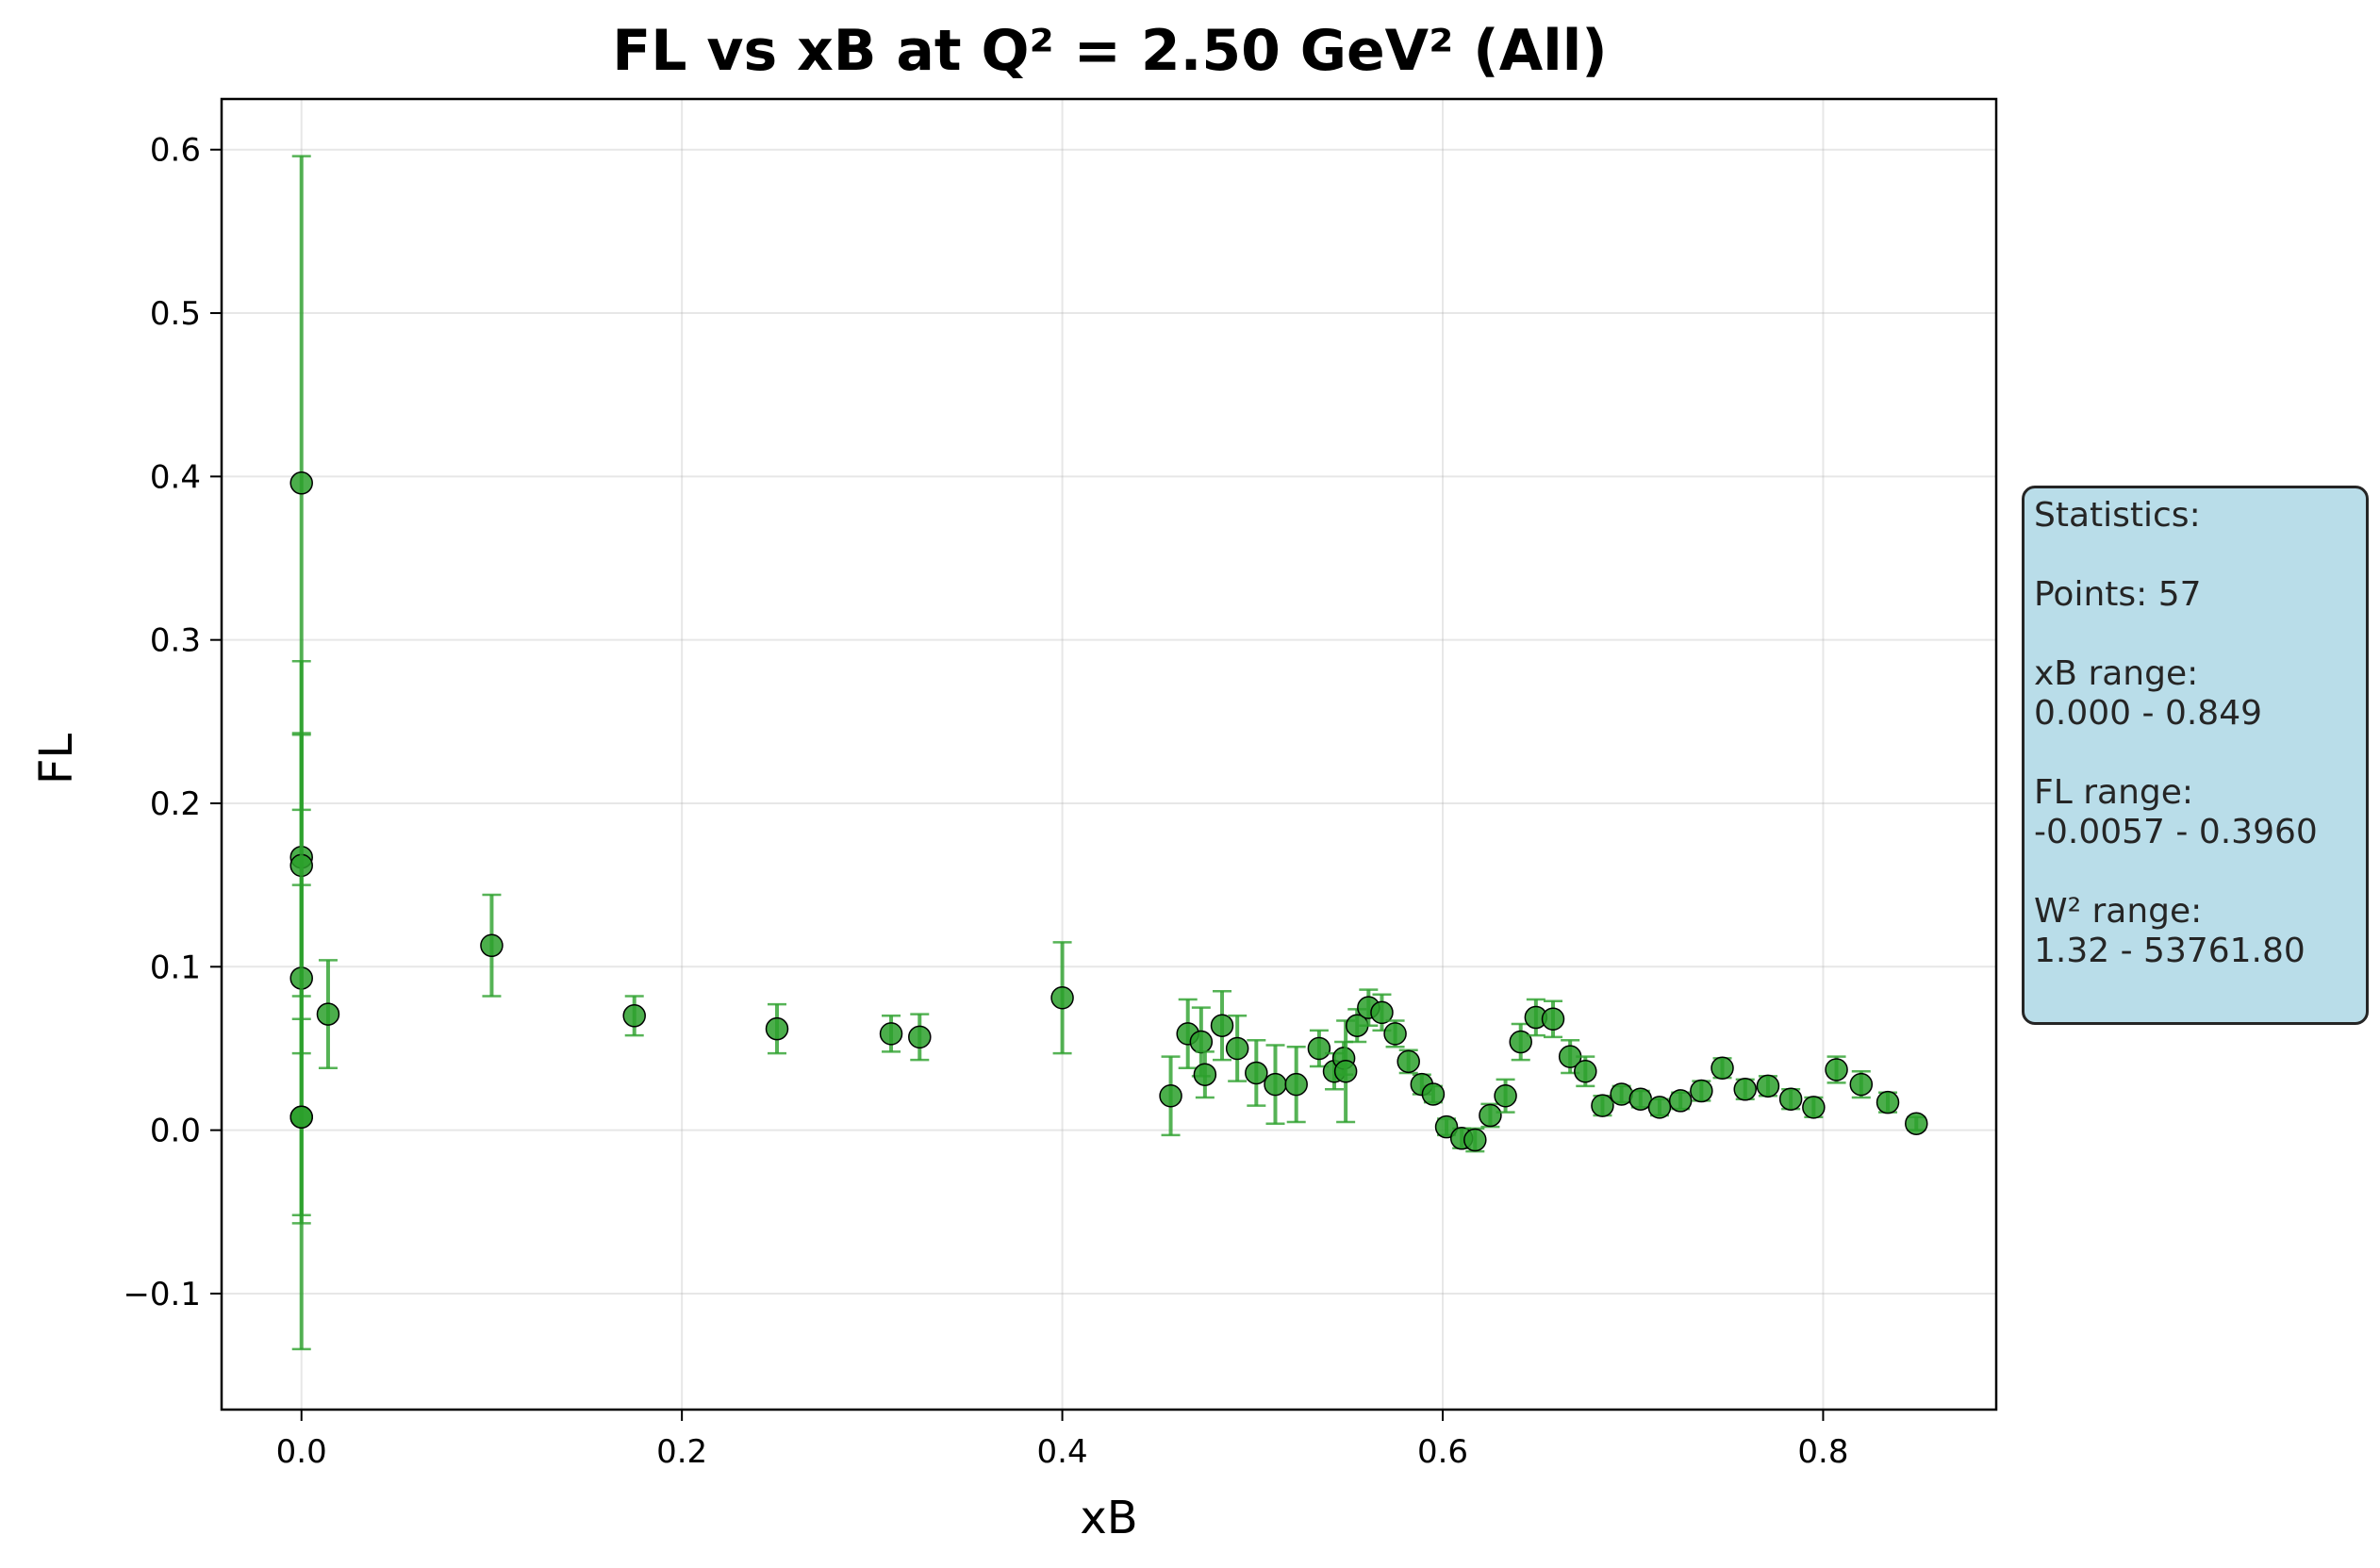  I want to click on y-tick-label: 0.1, so click(175, 967).